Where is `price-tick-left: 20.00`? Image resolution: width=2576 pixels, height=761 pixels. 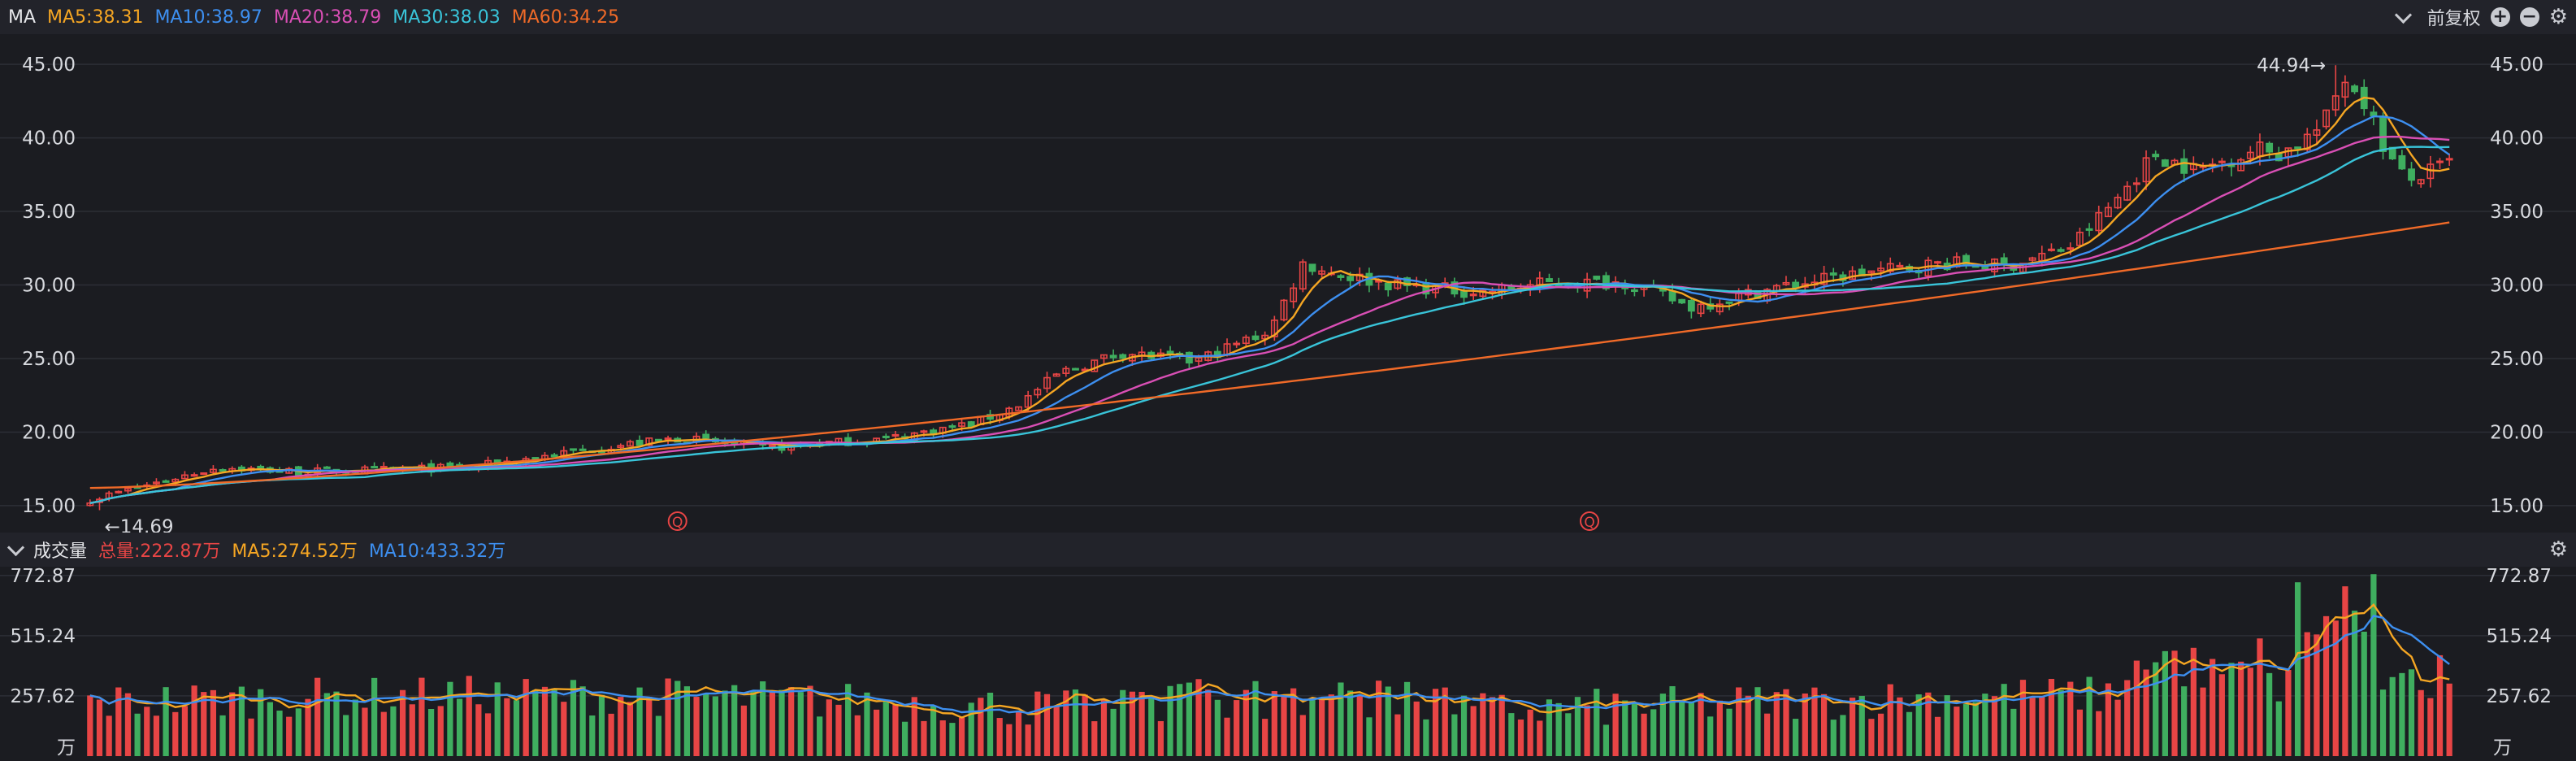
price-tick-left: 20.00 is located at coordinates (49, 432).